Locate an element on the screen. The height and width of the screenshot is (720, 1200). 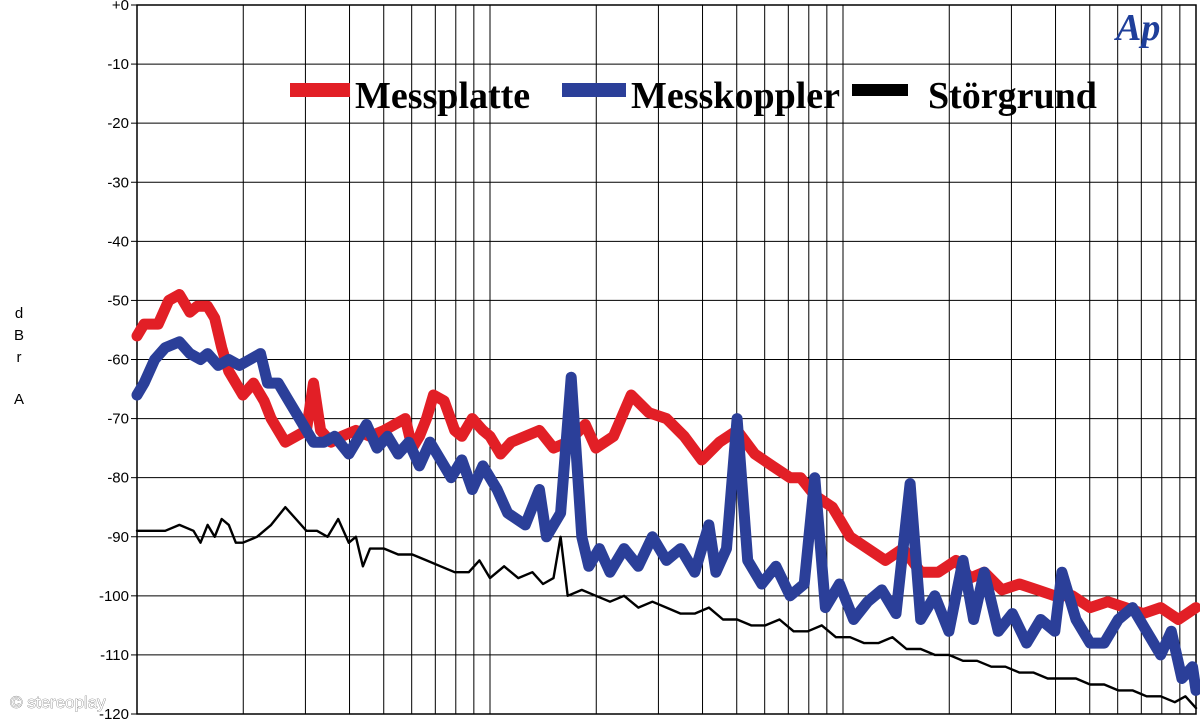
legend-swatch-messplatte is located at coordinates (320, 90).